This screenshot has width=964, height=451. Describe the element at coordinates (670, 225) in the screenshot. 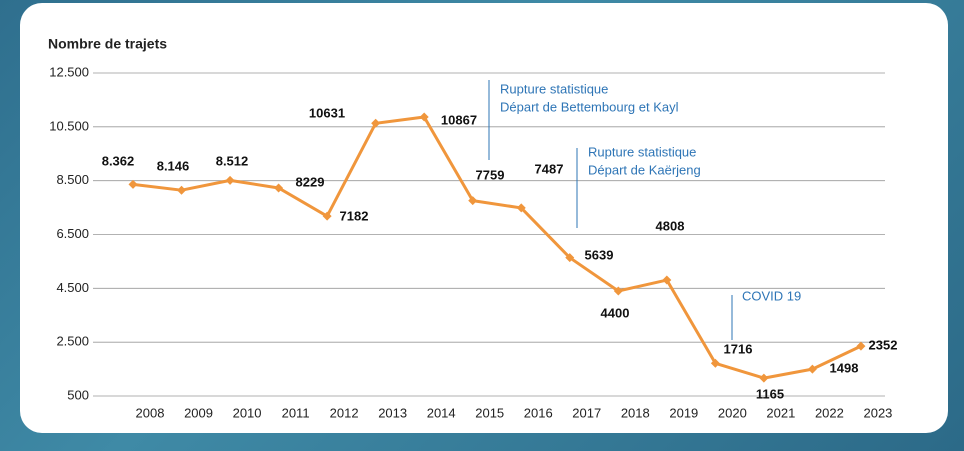

I see `data-label: 4808` at that location.